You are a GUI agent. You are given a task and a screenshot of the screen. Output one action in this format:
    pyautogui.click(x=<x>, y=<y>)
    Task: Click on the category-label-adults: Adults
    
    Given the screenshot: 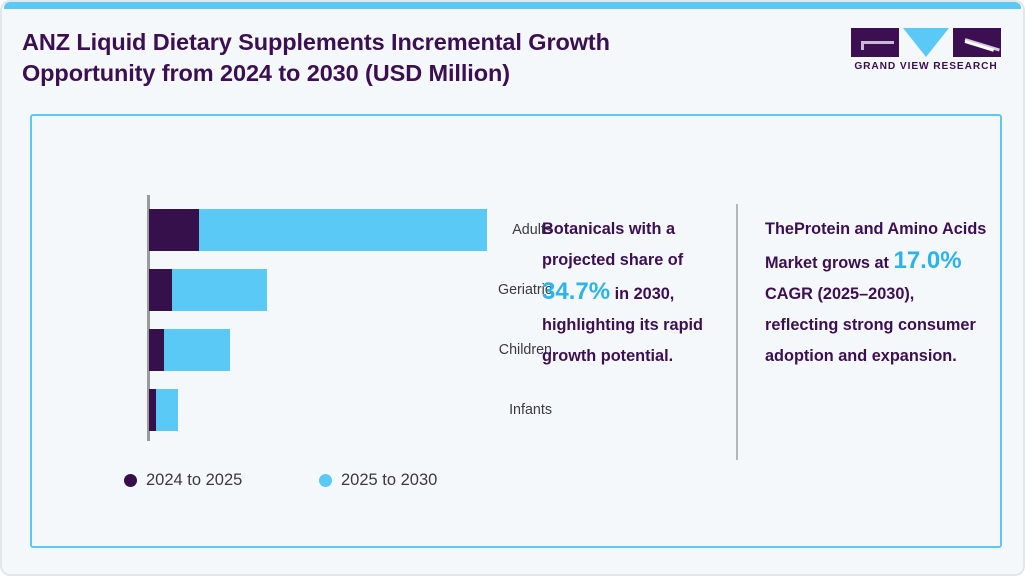 What is the action you would take?
    pyautogui.click(x=532, y=230)
    